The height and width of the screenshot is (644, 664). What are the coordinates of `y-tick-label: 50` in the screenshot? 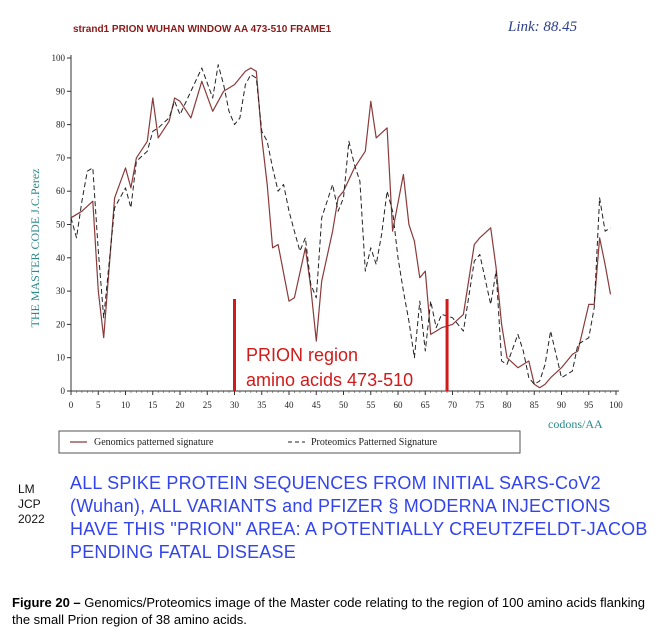 It's located at (61, 225).